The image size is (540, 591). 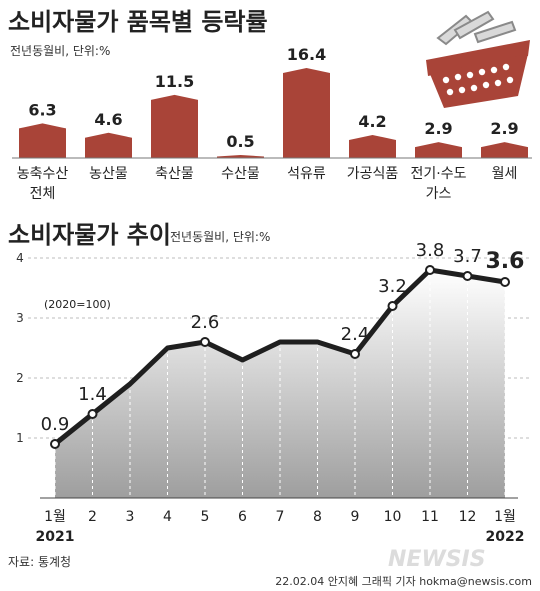 I want to click on x-tick-label: 5, so click(x=205, y=517).